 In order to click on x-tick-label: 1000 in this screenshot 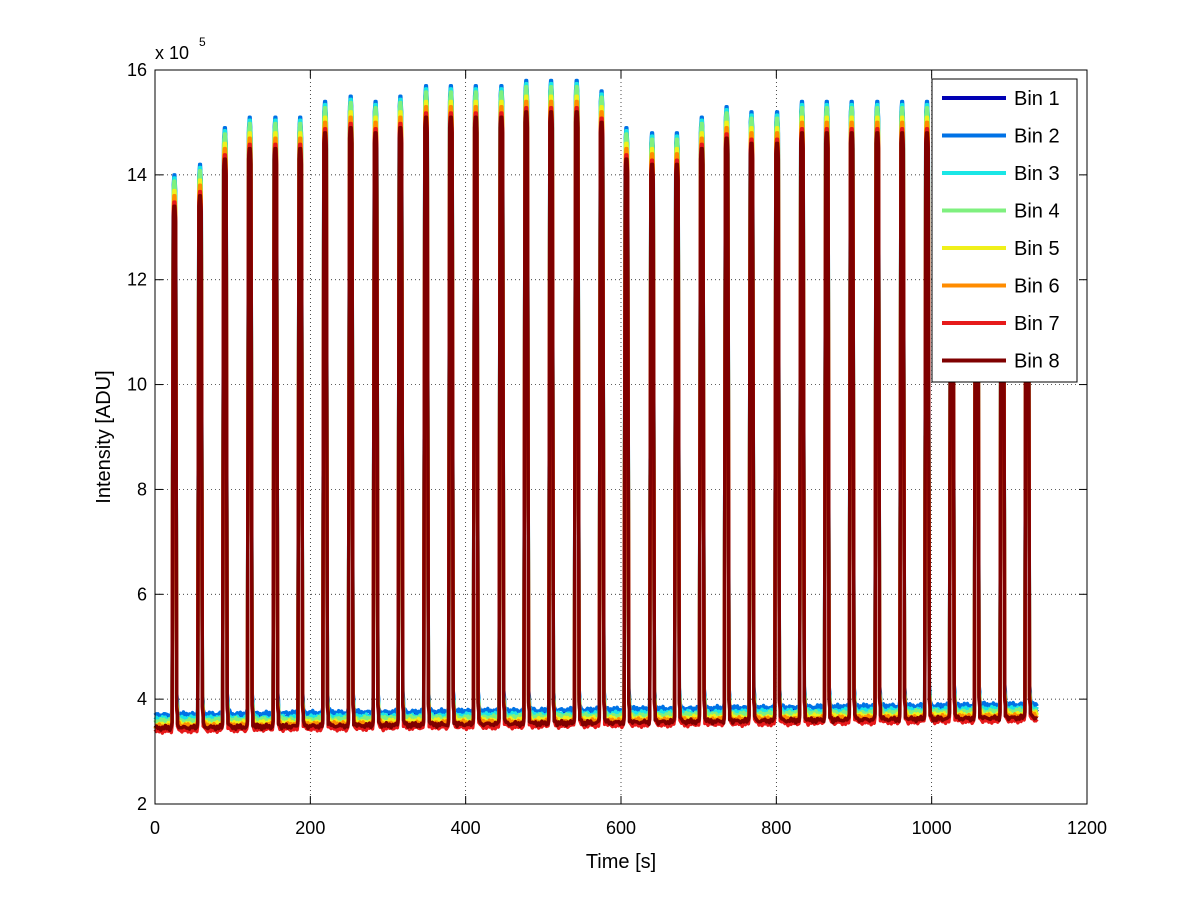, I will do `click(932, 828)`.